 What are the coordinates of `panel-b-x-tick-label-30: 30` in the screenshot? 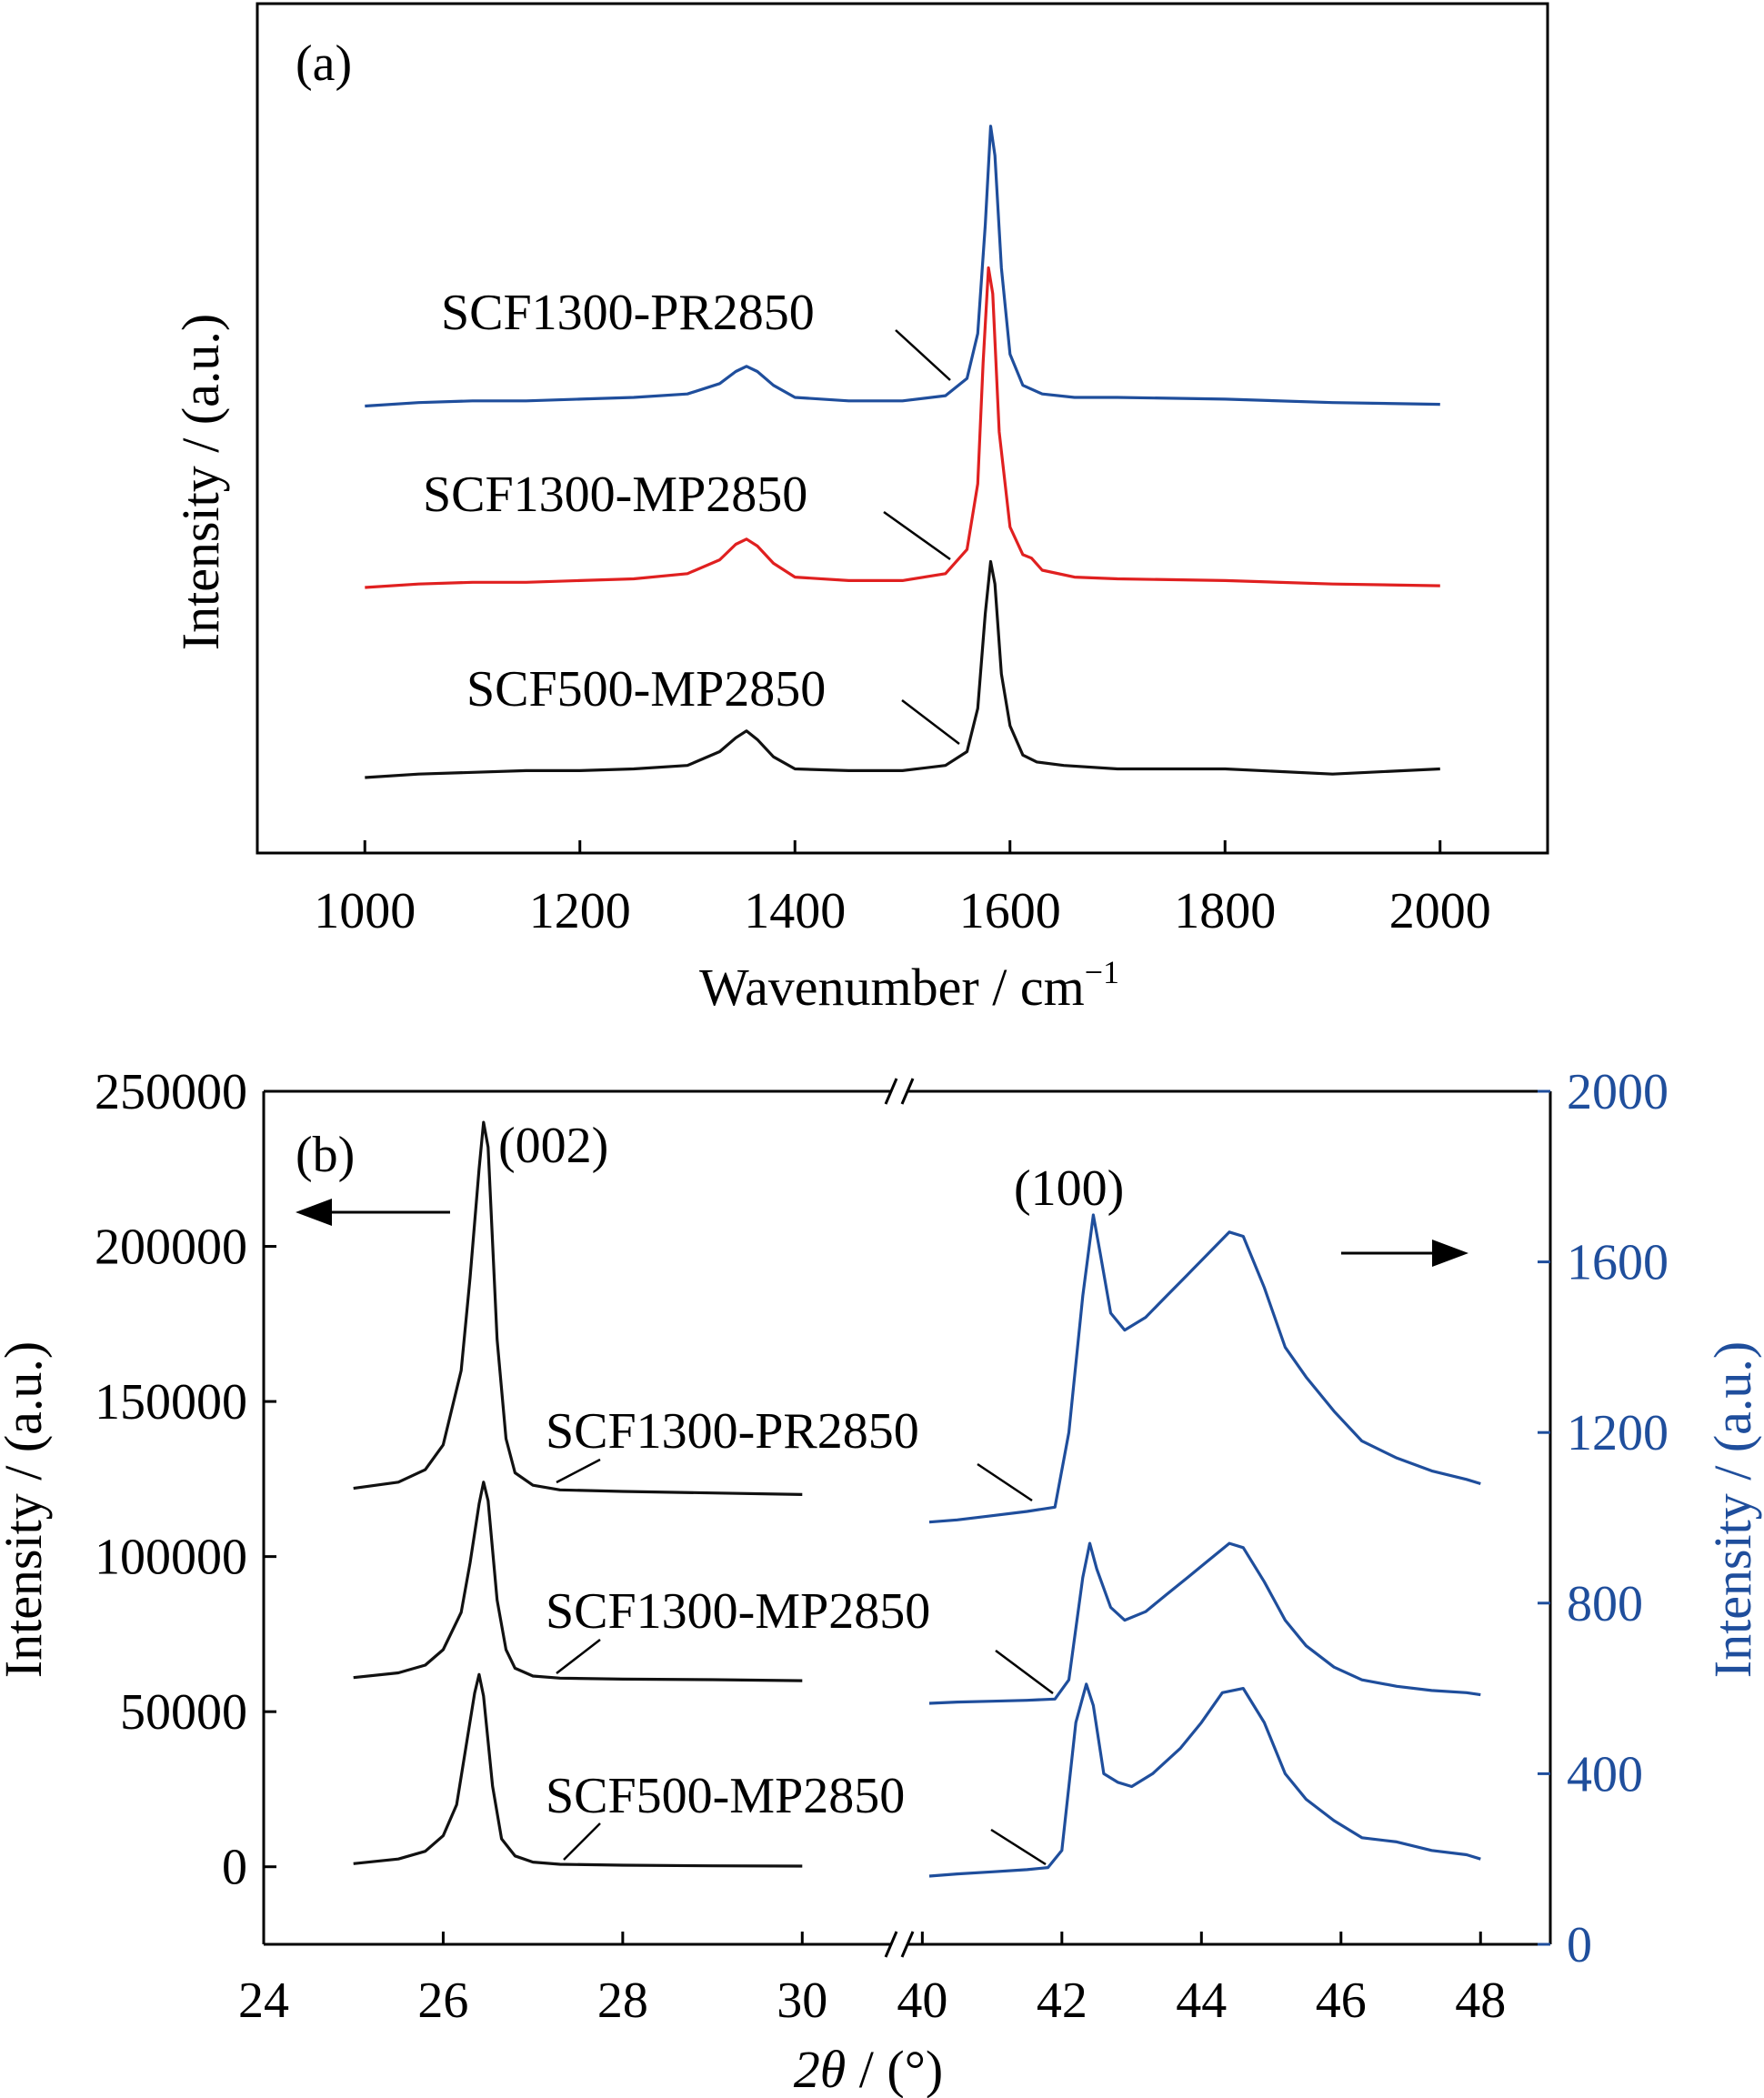 It's located at (802, 2001).